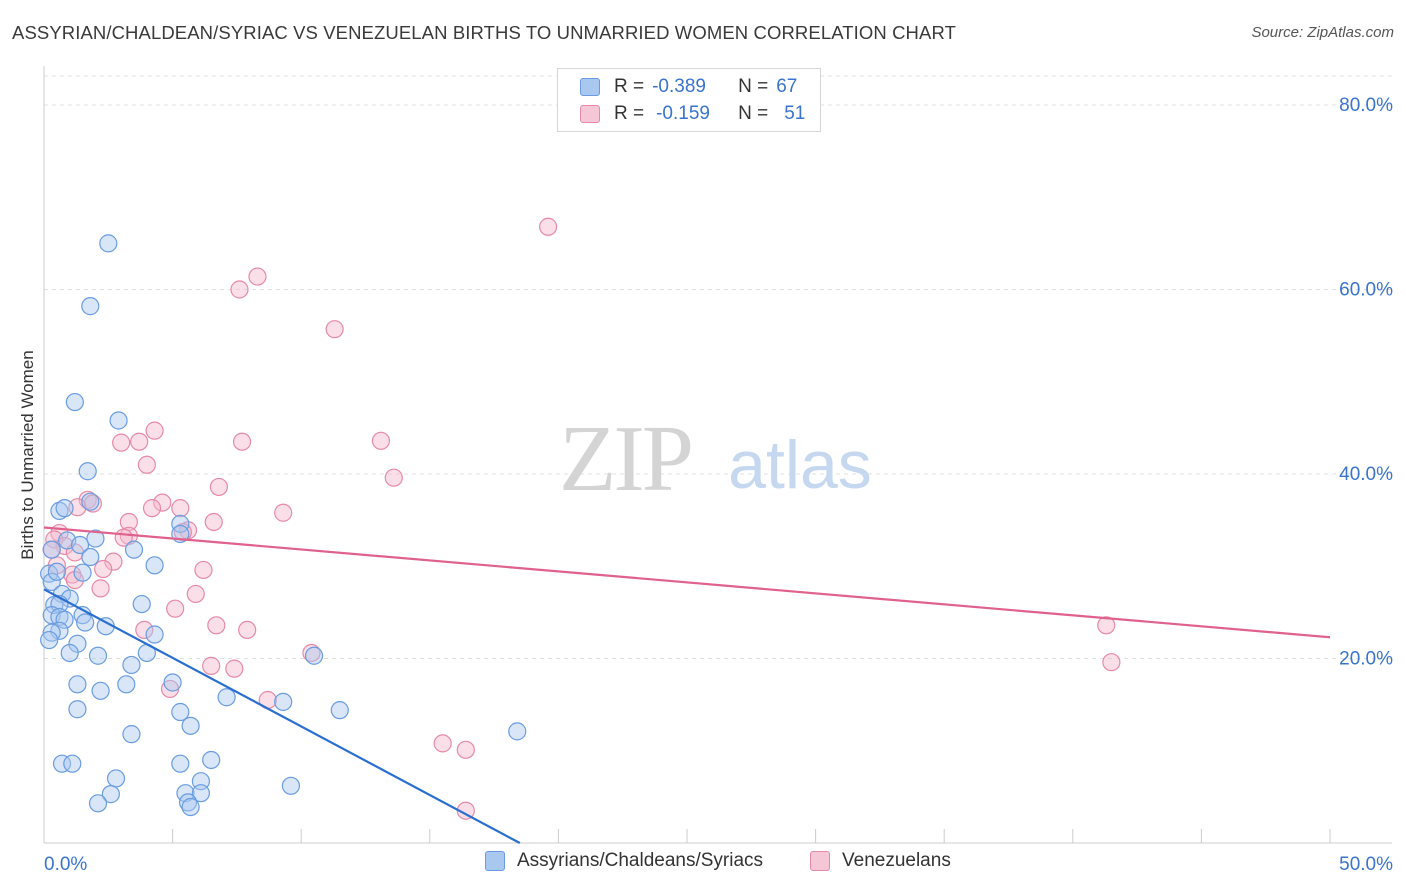  Describe the element at coordinates (27, 455) in the screenshot. I see `y-axis-label: Births to Unmarried Women` at that location.